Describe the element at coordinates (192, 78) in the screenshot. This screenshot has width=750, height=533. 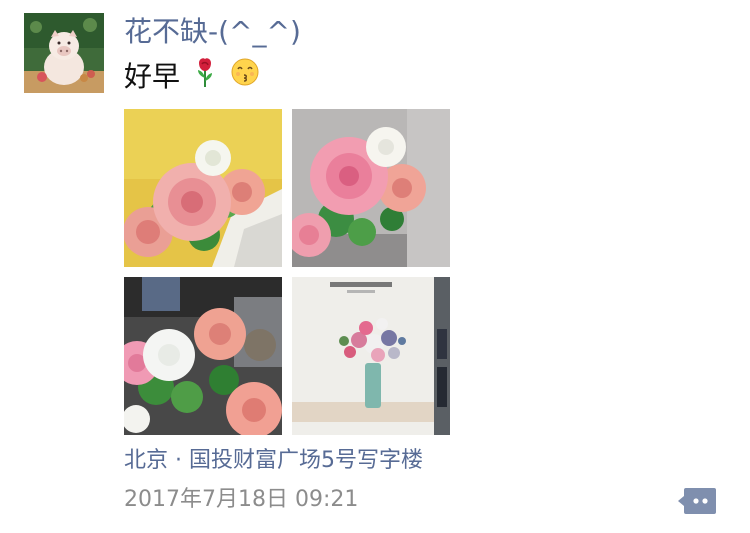
I see `post-text-row: 好早` at that location.